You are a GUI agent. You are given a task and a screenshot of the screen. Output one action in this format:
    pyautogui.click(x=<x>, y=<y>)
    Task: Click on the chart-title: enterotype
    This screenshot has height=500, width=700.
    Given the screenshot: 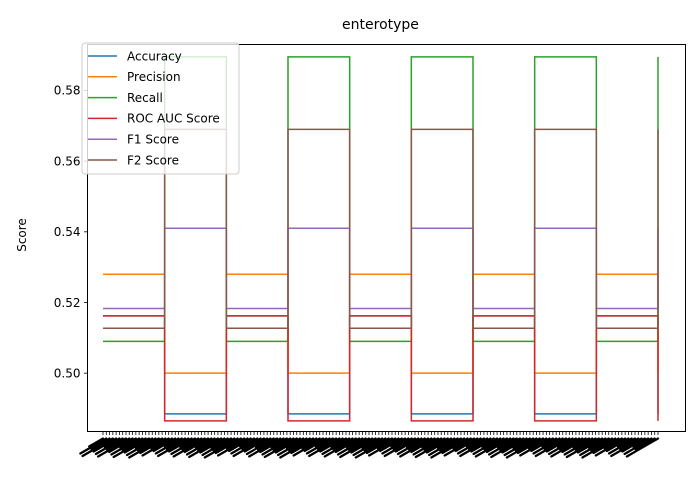 What is the action you would take?
    pyautogui.click(x=380, y=25)
    